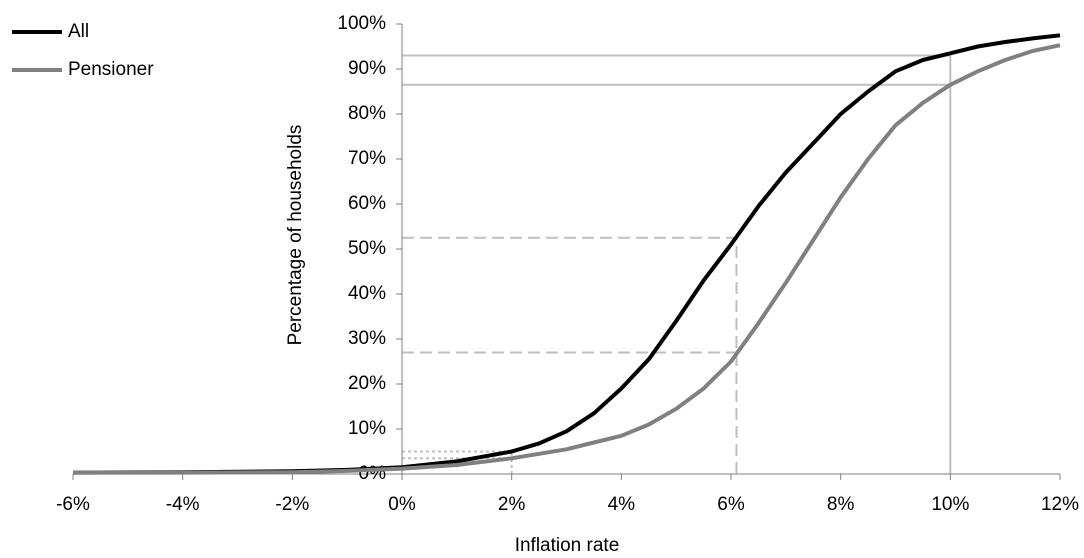 This screenshot has width=1084, height=558. What do you see at coordinates (295, 235) in the screenshot?
I see `y-axis-title: Percentage of households` at bounding box center [295, 235].